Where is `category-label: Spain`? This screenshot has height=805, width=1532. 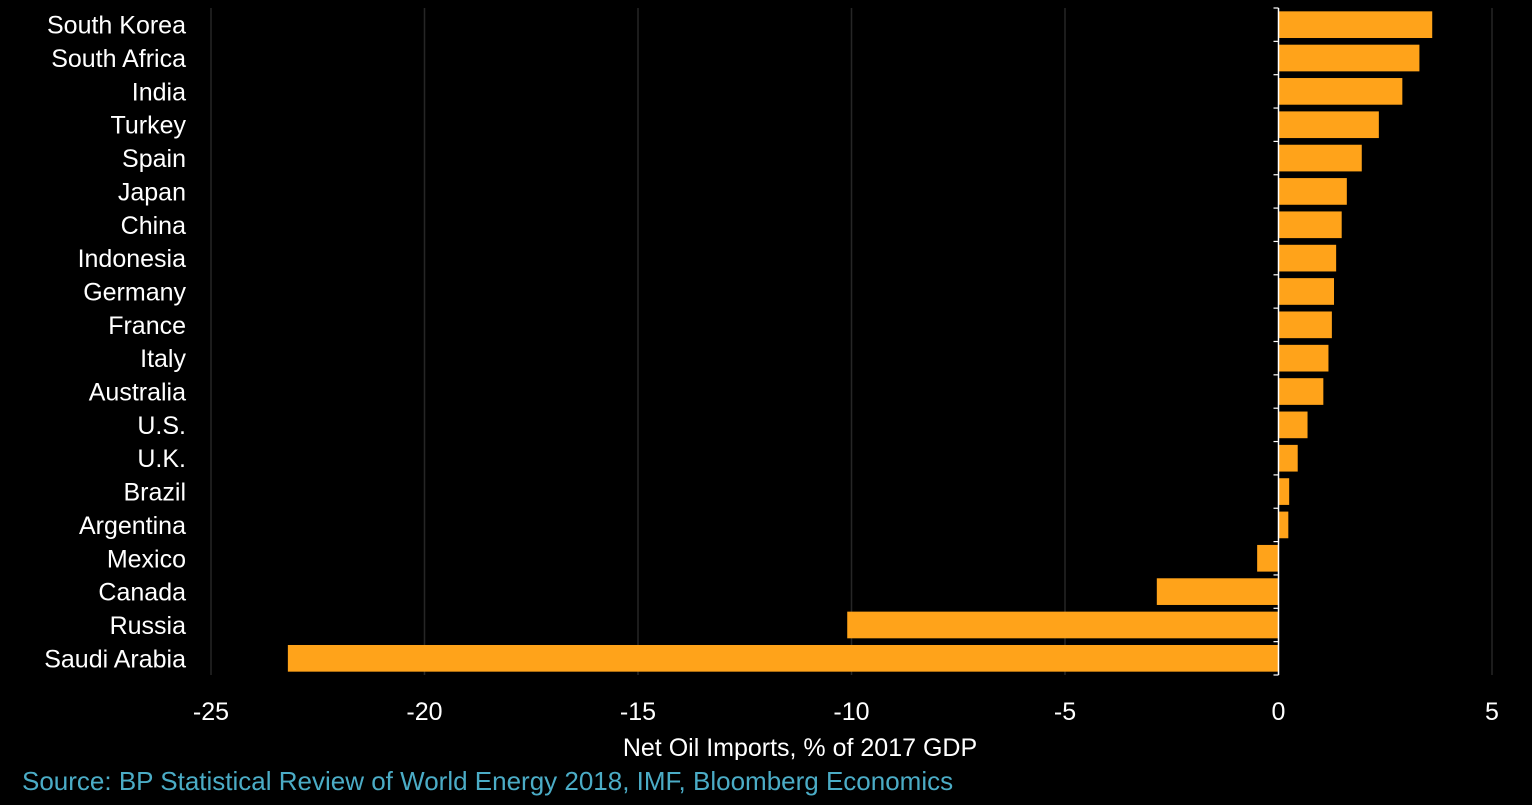
category-label: Spain is located at coordinates (154, 159).